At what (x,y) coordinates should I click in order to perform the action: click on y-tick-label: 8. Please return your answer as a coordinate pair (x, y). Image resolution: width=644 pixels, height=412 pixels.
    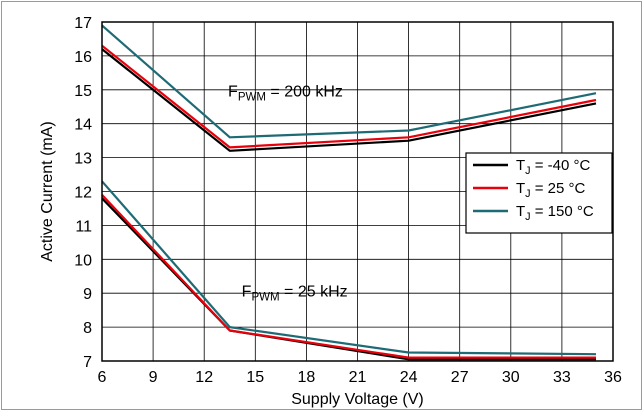
    Looking at the image, I should click on (87, 328).